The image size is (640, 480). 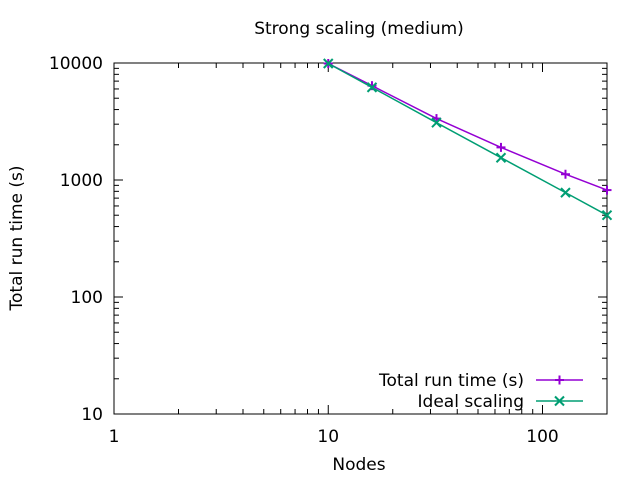 I want to click on x-tick-label: 100, so click(x=542, y=437).